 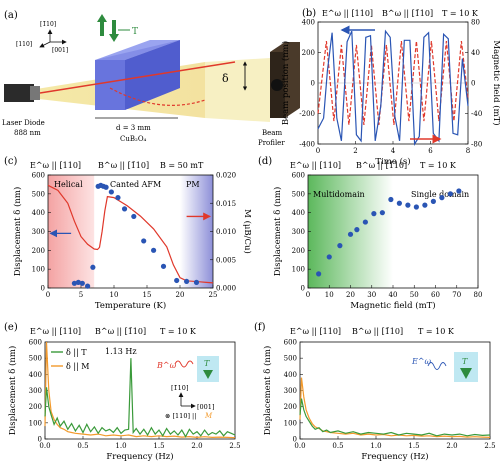 What do you see at coordinates (395, 407) in the screenshot?
I see `series-delta-m` at bounding box center [395, 407].